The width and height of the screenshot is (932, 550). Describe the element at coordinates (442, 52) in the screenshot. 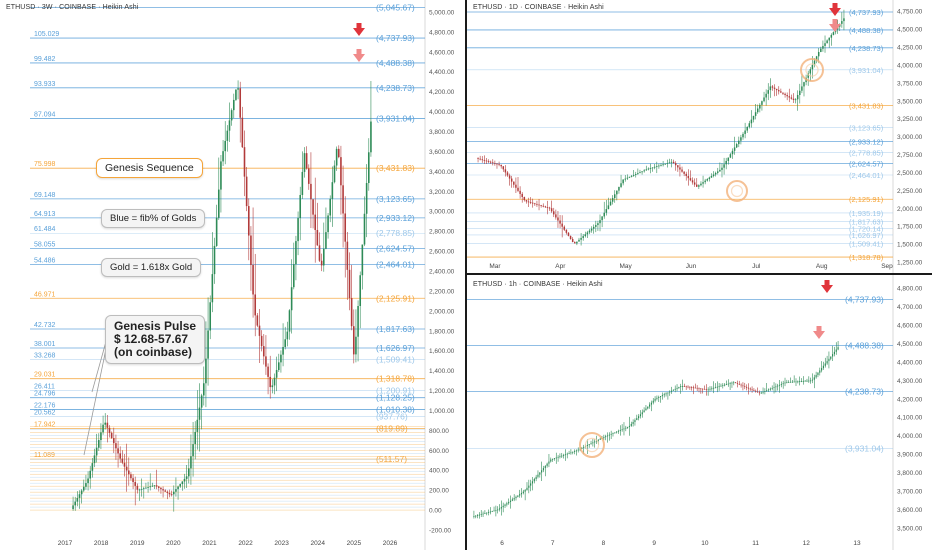

I see `y-tick-label: 4,600.00` at that location.